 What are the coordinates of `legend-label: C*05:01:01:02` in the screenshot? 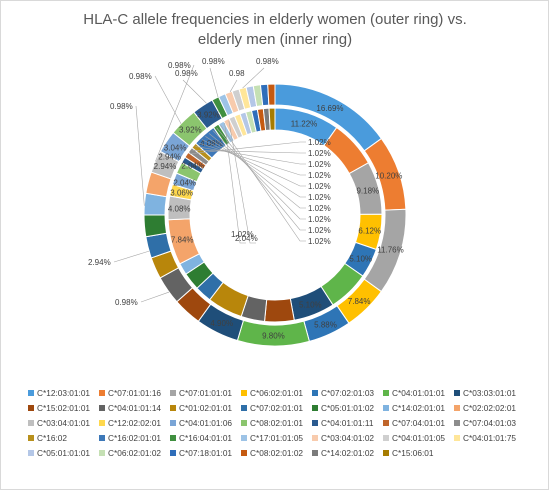 It's located at (348, 407).